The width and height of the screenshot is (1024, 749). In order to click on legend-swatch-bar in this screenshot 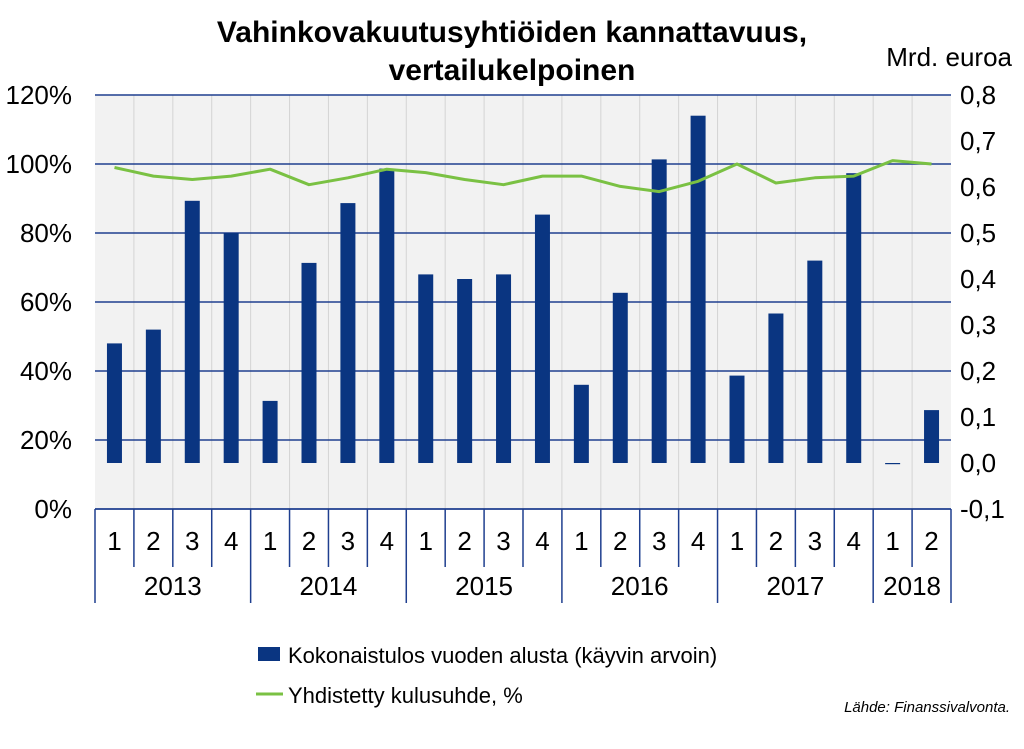, I will do `click(269, 654)`.